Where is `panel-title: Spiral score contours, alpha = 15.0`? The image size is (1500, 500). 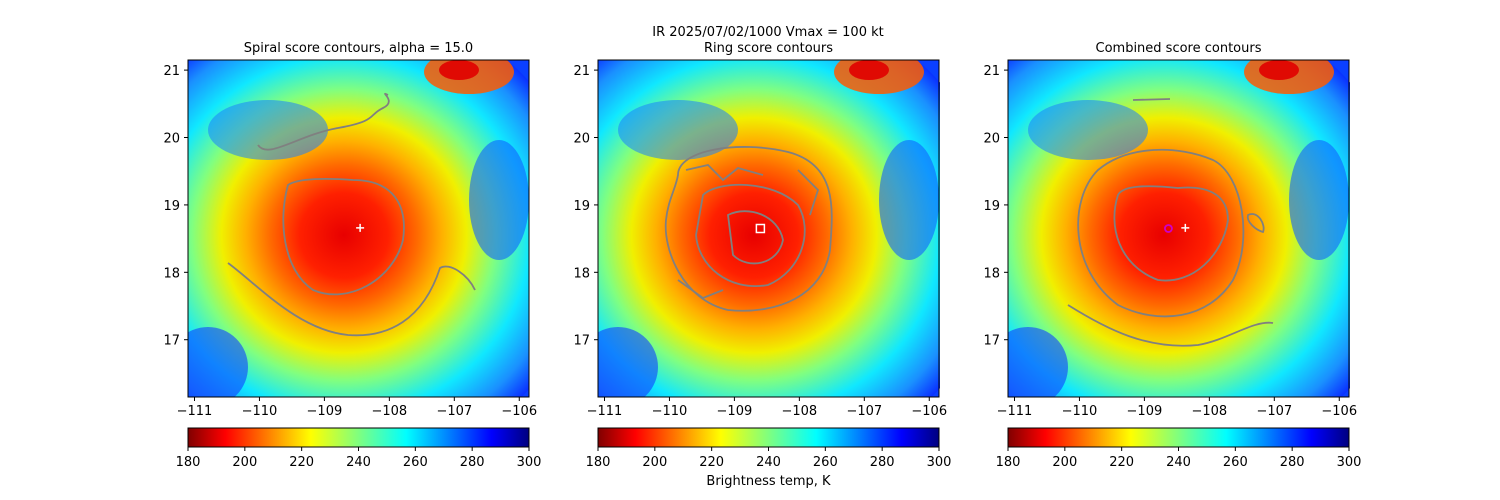
panel-title: Spiral score contours, alpha = 15.0 is located at coordinates (358, 48).